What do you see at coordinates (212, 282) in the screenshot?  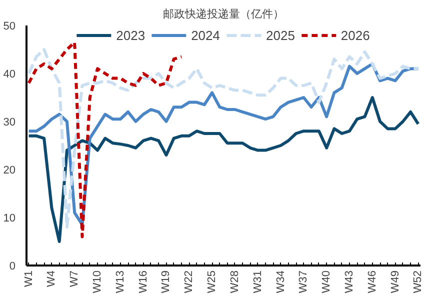 I see `x-tick-label: W25` at bounding box center [212, 282].